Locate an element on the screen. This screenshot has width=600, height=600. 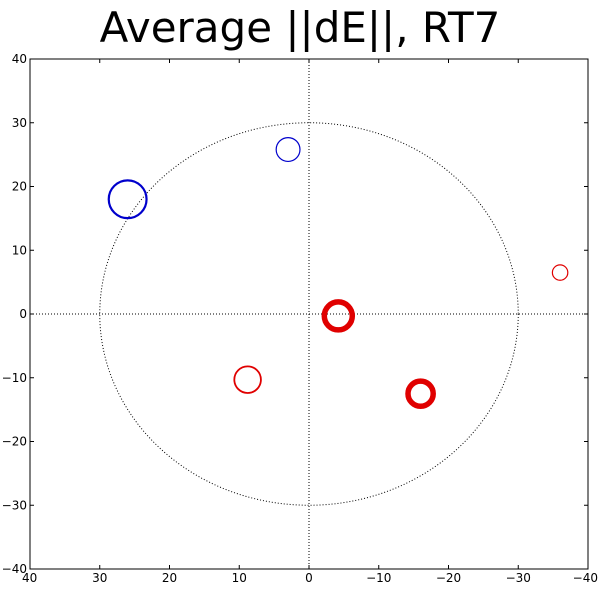
y-tick-label: 40 is located at coordinates (19, 59).